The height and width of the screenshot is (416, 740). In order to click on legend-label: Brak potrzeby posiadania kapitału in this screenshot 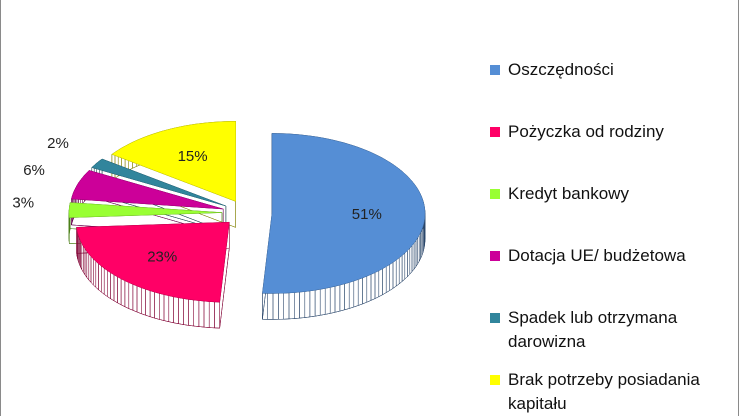, I will do `click(604, 391)`.